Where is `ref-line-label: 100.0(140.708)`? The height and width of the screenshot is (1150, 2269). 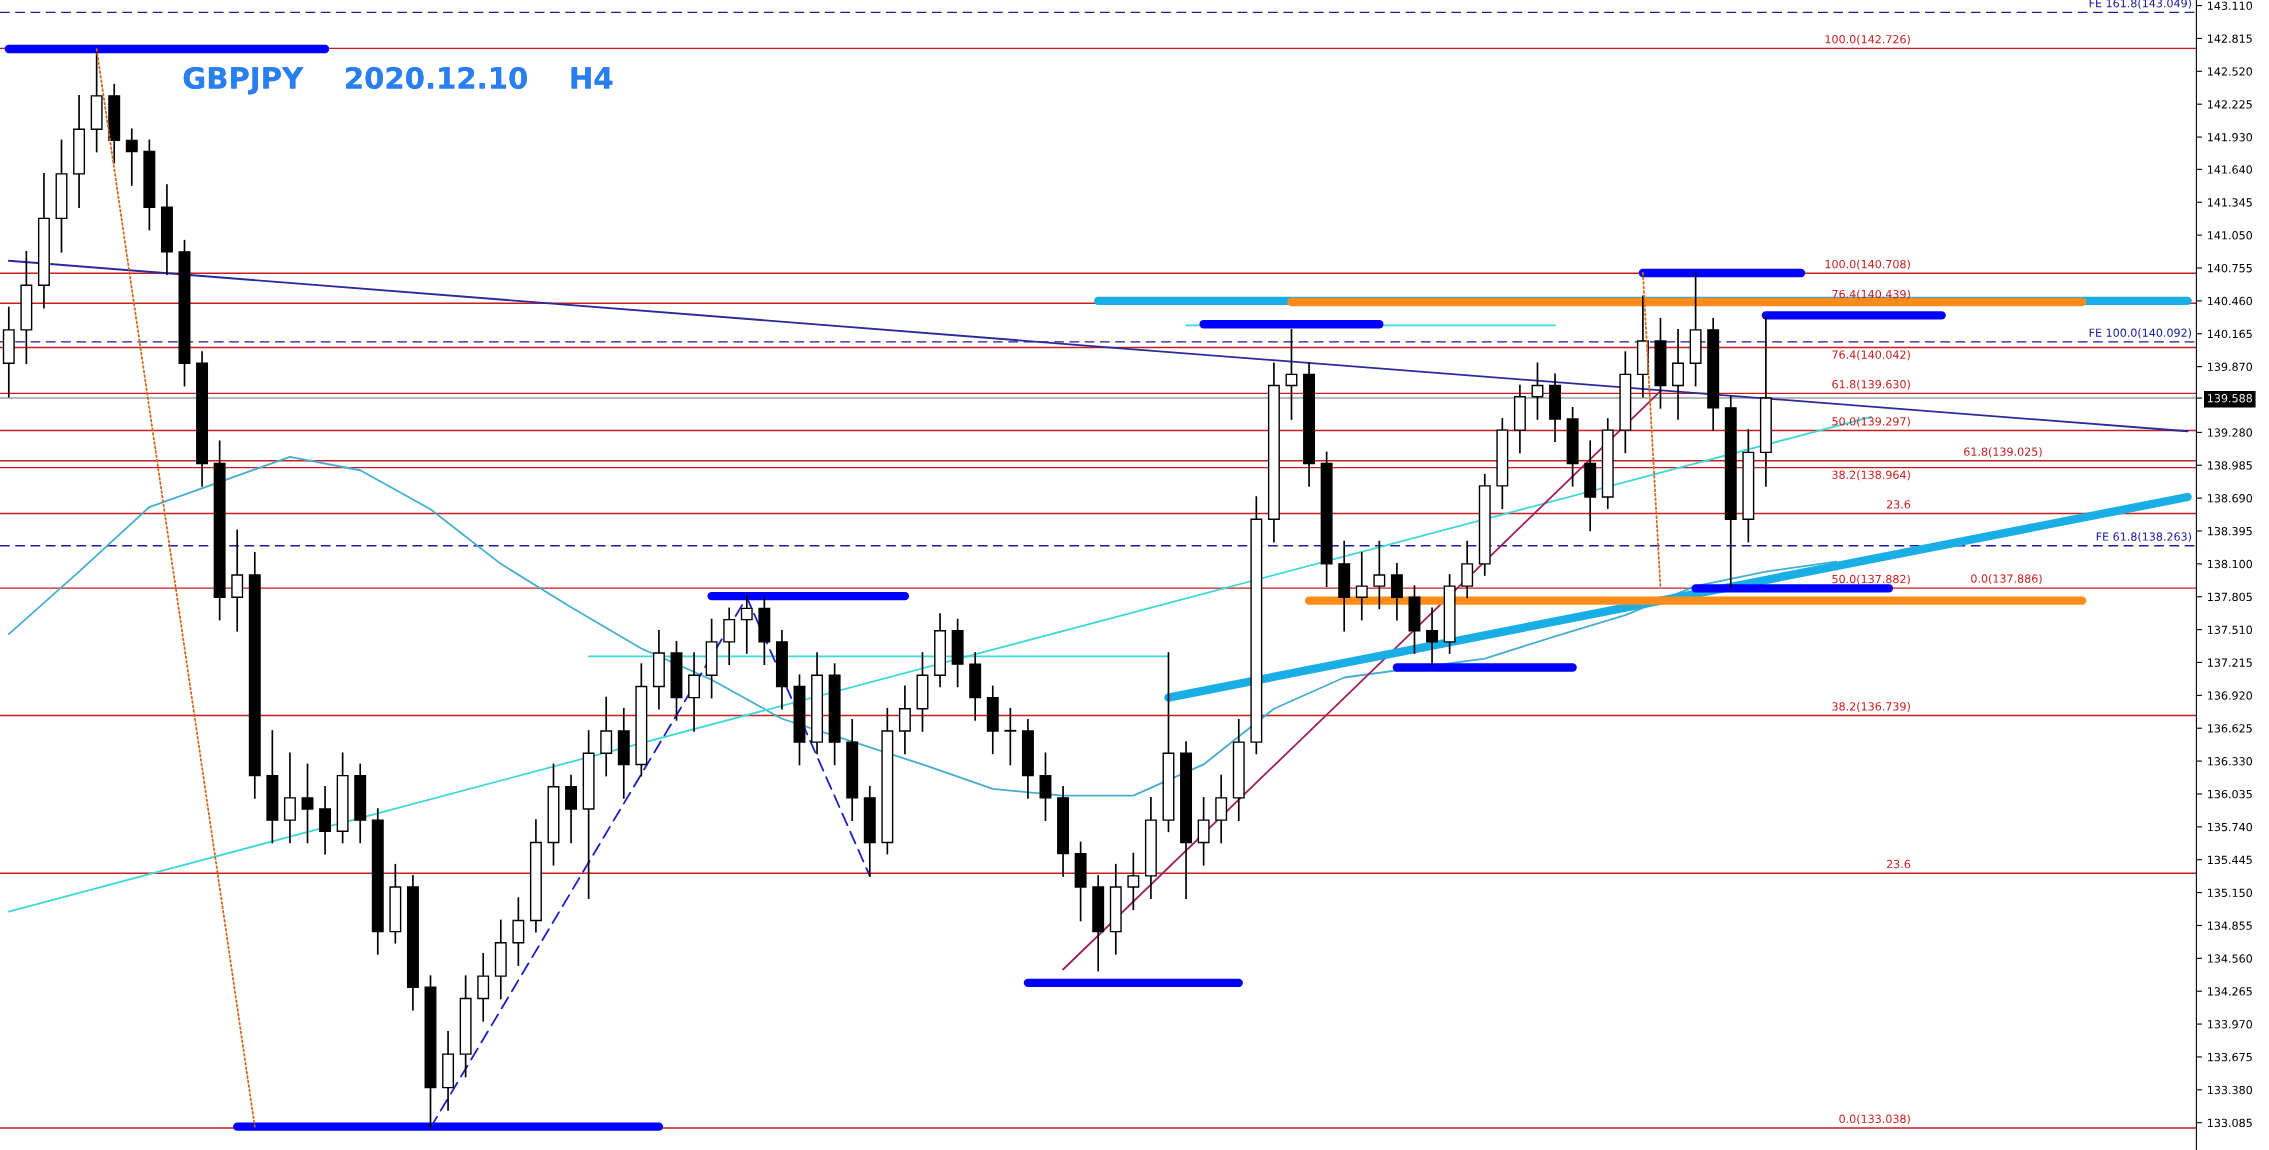 ref-line-label: 100.0(140.708) is located at coordinates (1867, 264).